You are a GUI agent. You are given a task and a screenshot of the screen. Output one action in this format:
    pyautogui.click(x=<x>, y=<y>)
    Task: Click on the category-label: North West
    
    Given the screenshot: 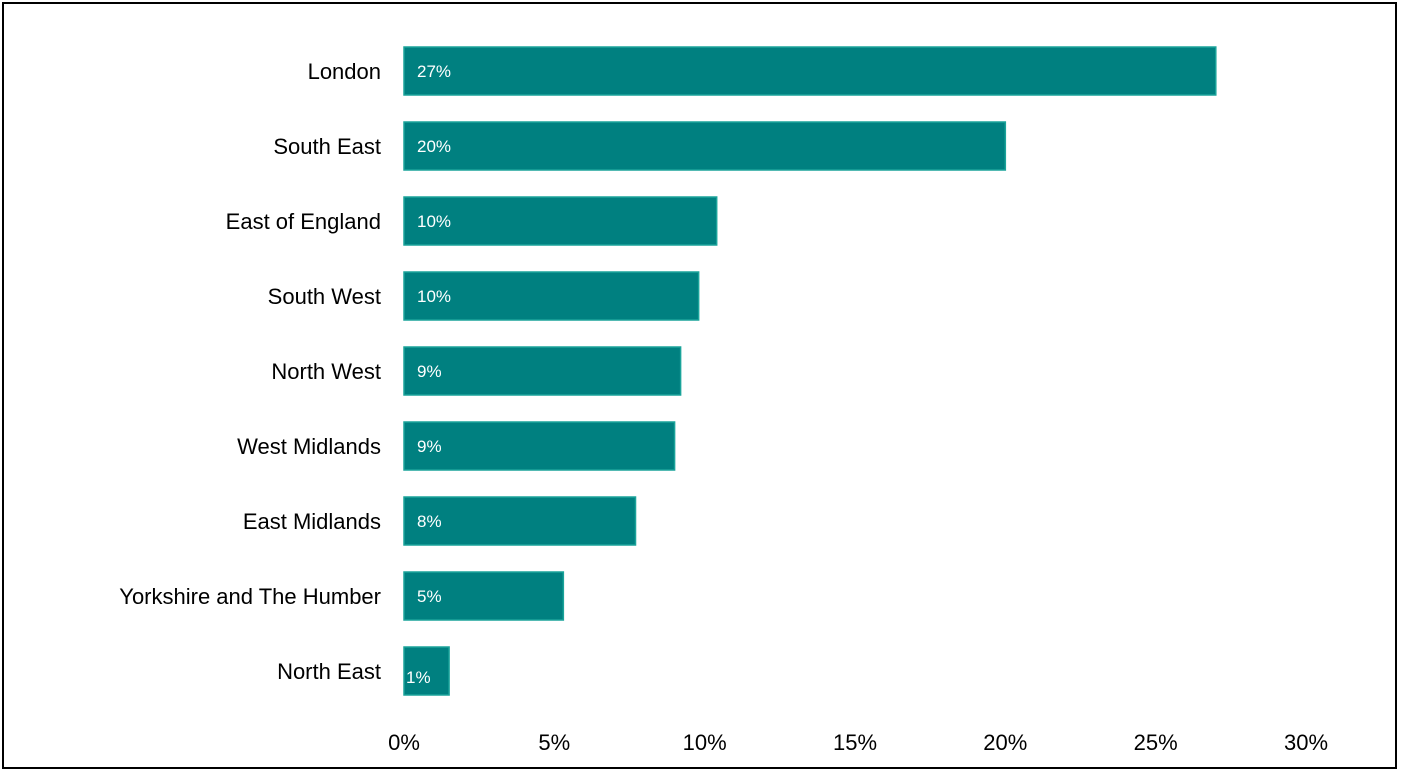 What is the action you would take?
    pyautogui.click(x=326, y=371)
    